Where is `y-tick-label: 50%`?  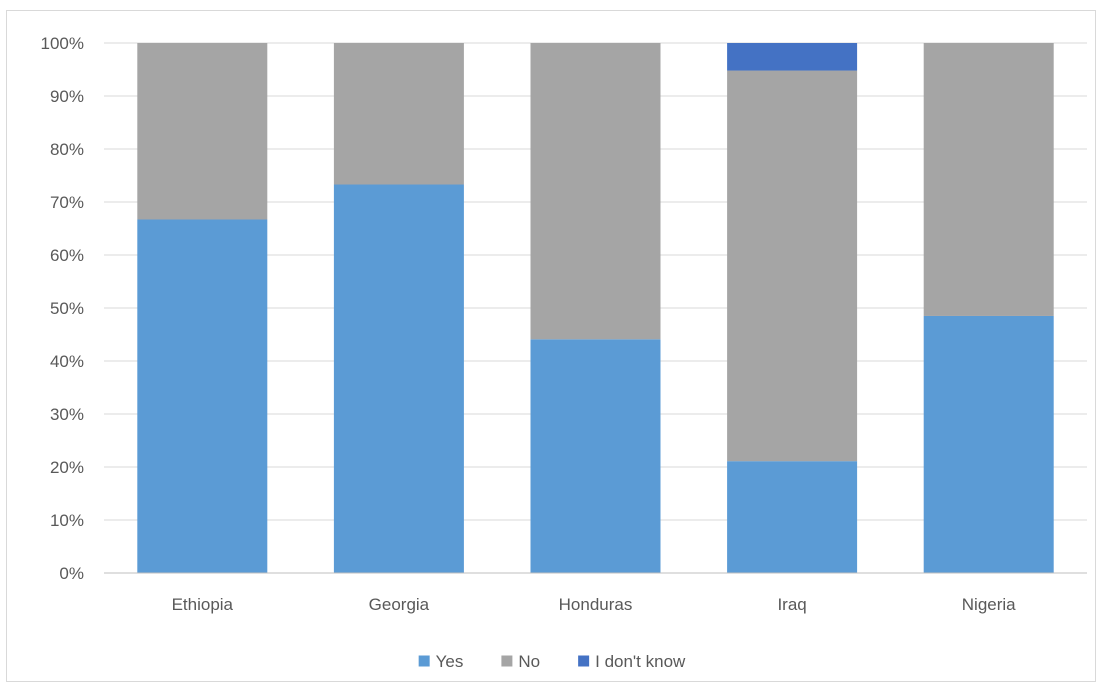
y-tick-label: 50% is located at coordinates (67, 308).